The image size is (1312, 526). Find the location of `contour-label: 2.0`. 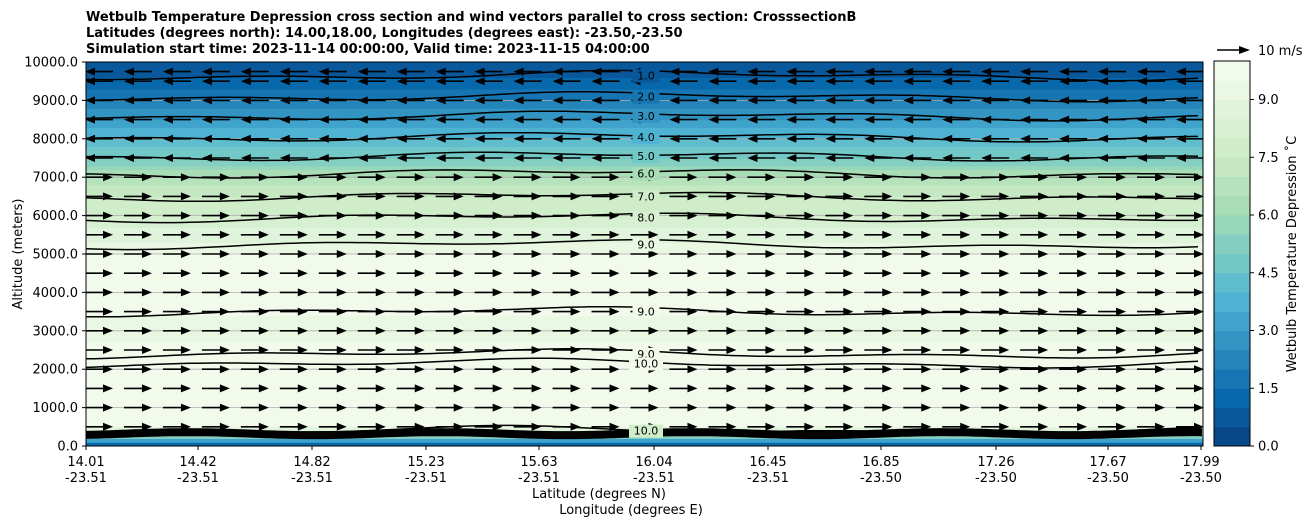

contour-label: 2.0 is located at coordinates (646, 97).